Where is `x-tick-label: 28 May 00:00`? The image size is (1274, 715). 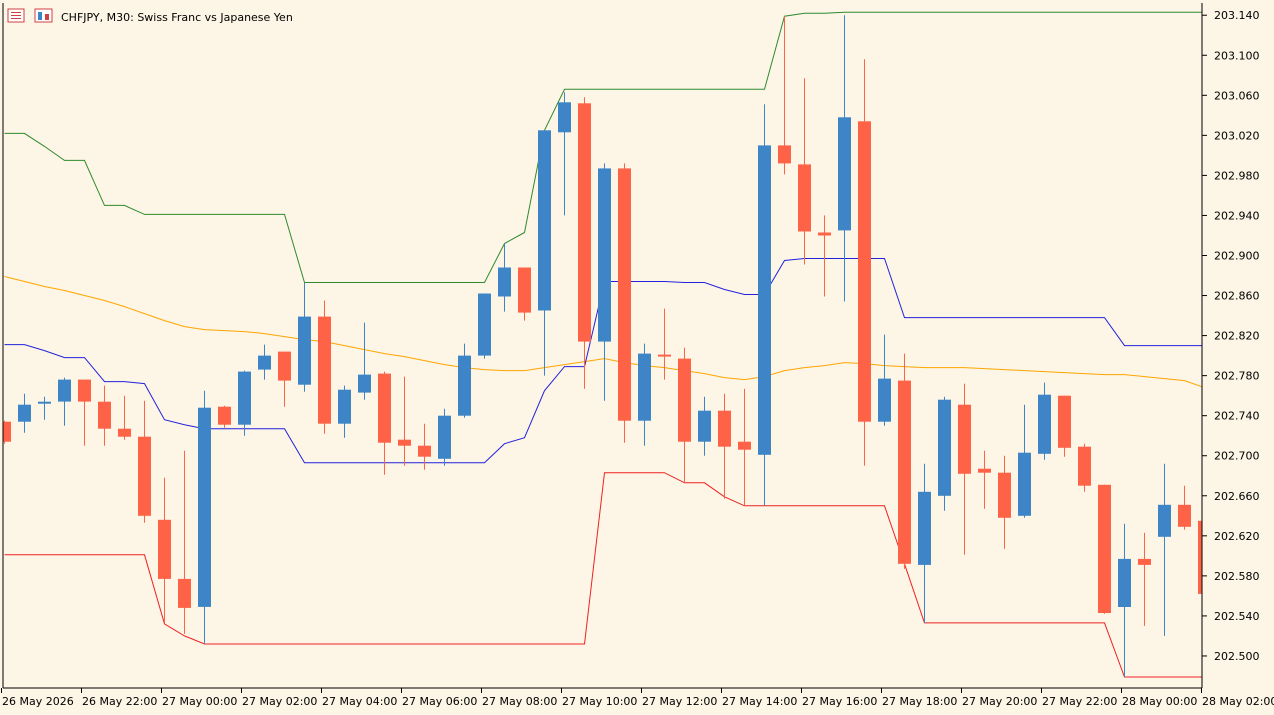 x-tick-label: 28 May 00:00 is located at coordinates (1159, 701).